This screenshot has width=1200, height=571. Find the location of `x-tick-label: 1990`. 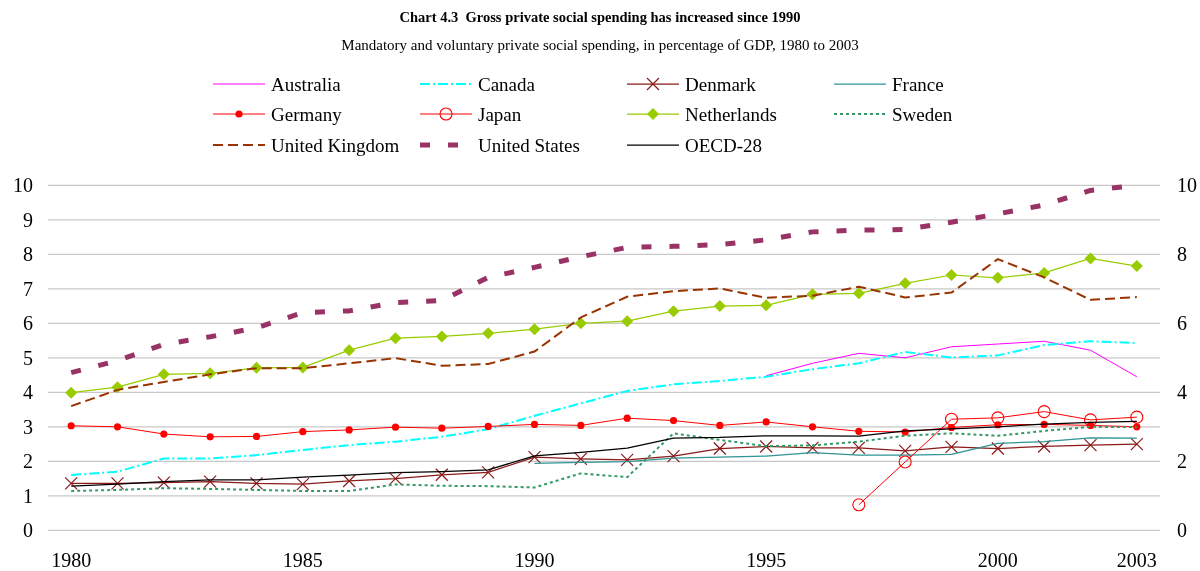

x-tick-label: 1990 is located at coordinates (534, 560).